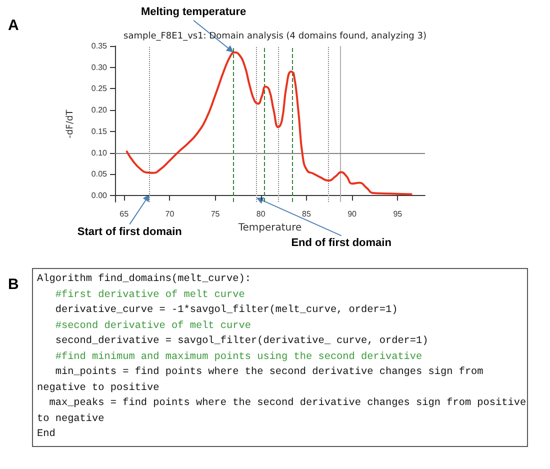 The height and width of the screenshot is (469, 550). I want to click on y-tick-label: 0.15, so click(99, 131).